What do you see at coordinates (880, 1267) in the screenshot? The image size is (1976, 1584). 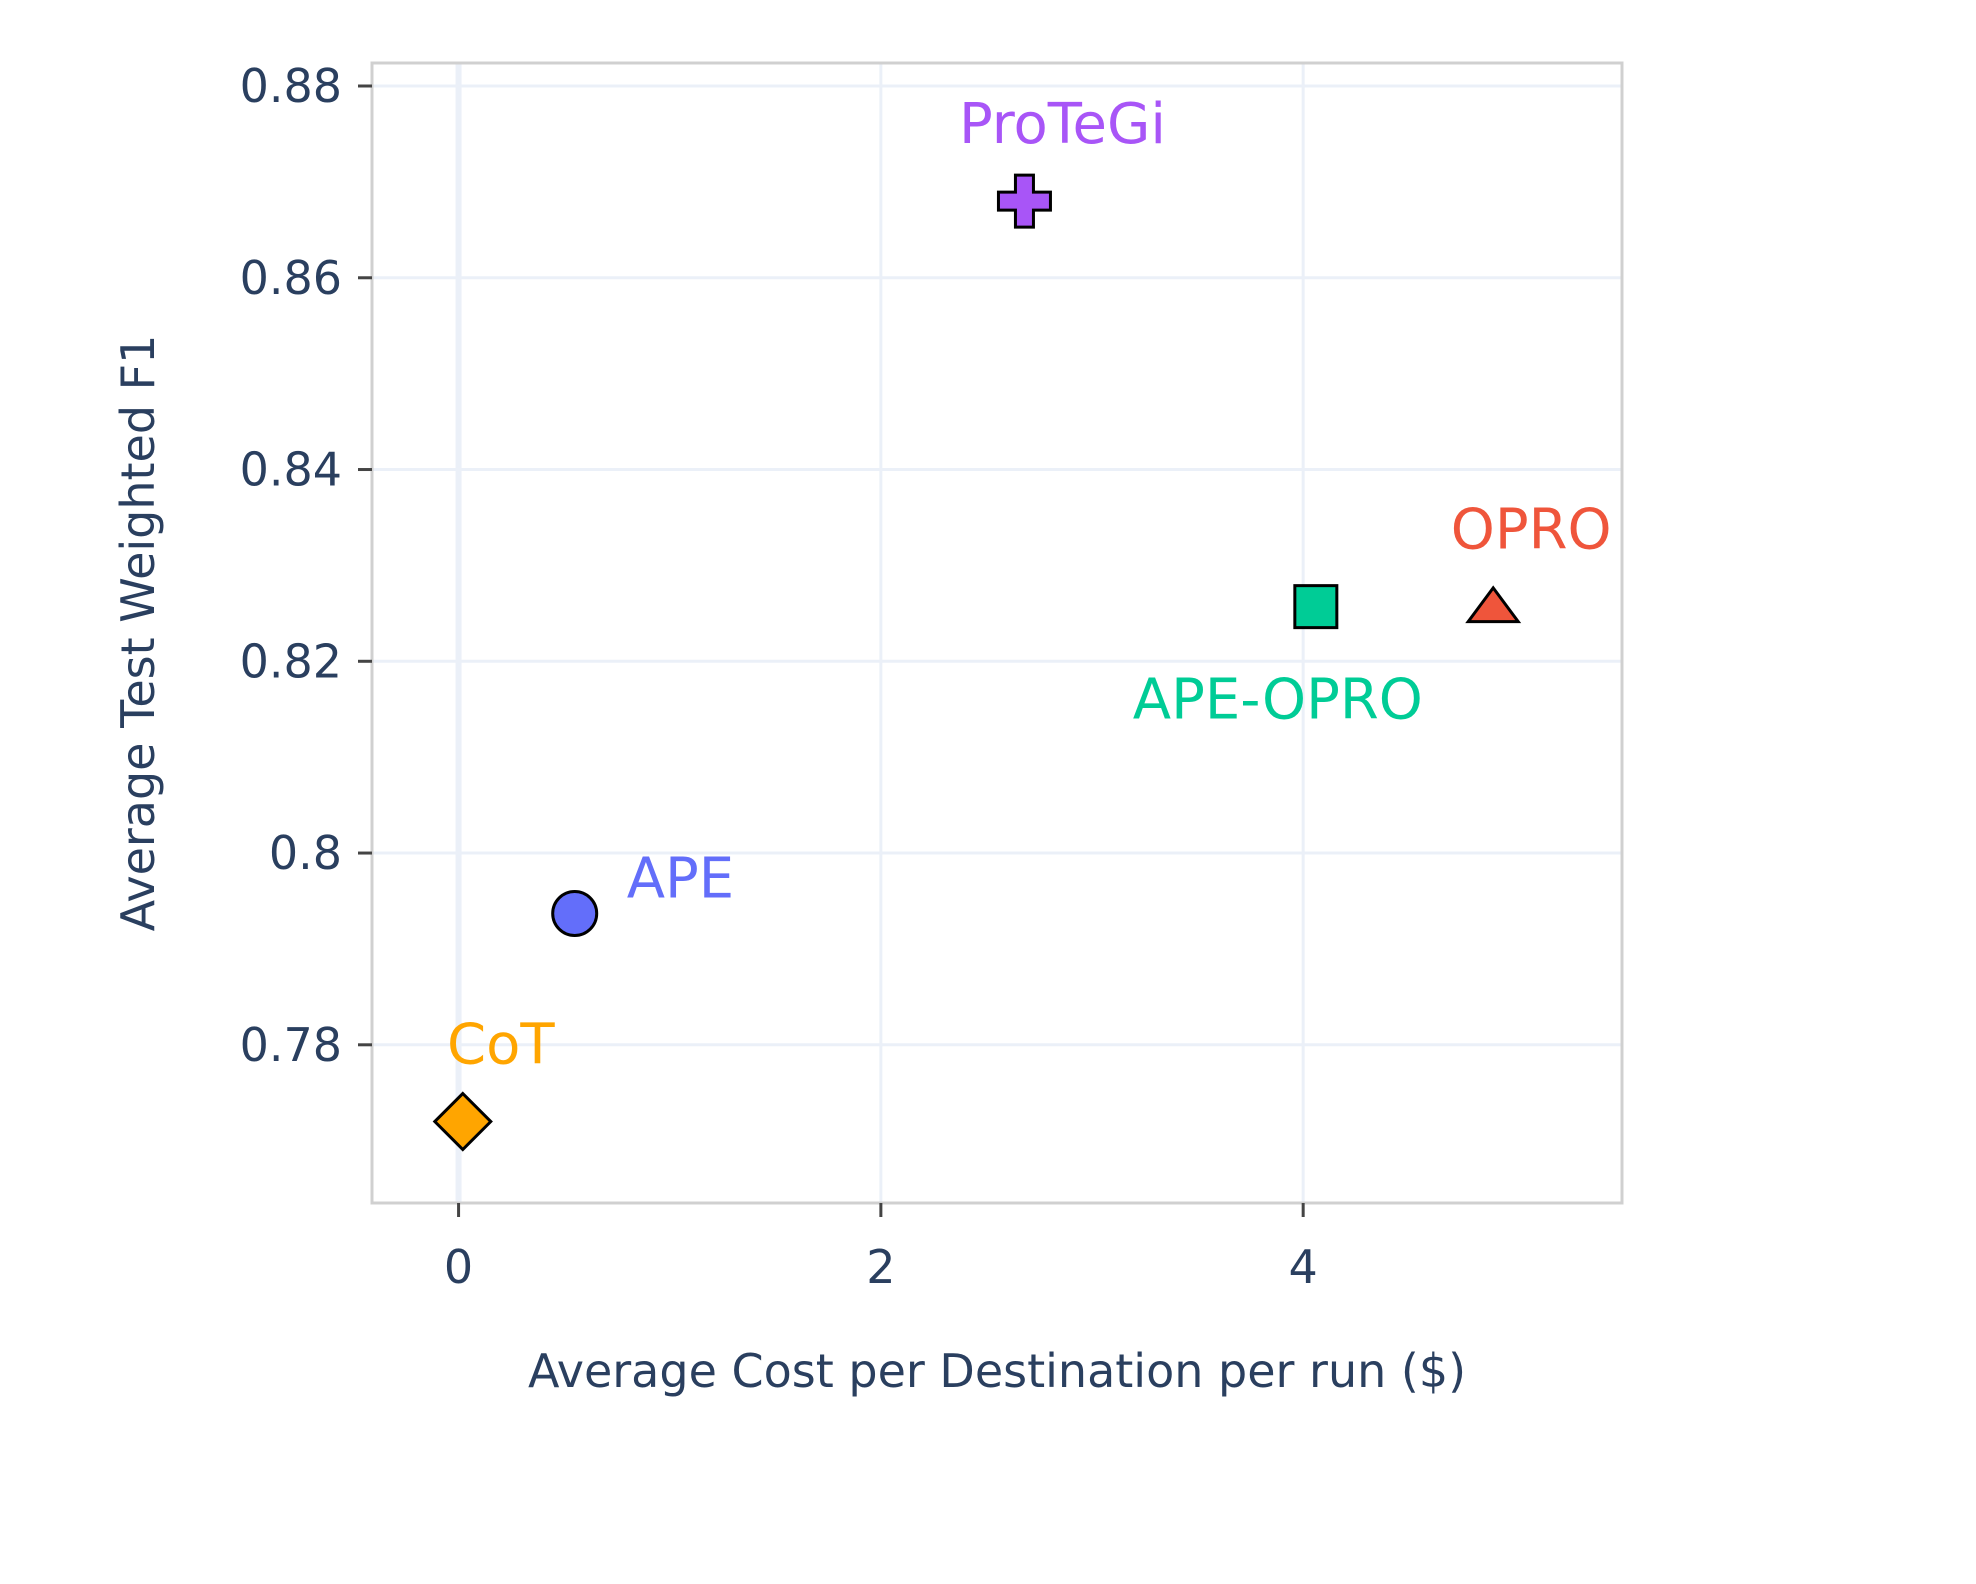 I see `x-tick-label: 2` at bounding box center [880, 1267].